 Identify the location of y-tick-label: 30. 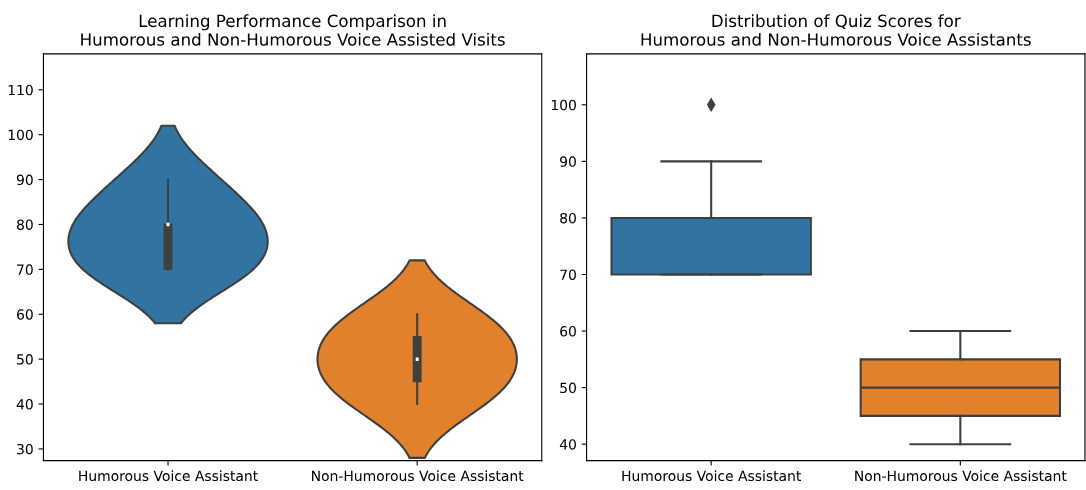
(25, 449).